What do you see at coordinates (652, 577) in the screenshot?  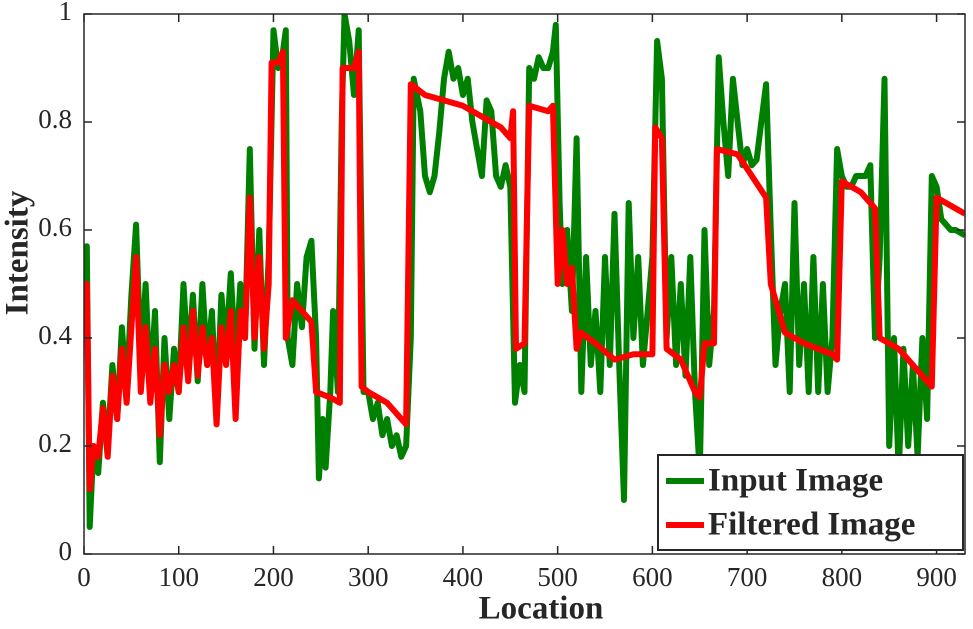 I see `x-tick-label: 600` at bounding box center [652, 577].